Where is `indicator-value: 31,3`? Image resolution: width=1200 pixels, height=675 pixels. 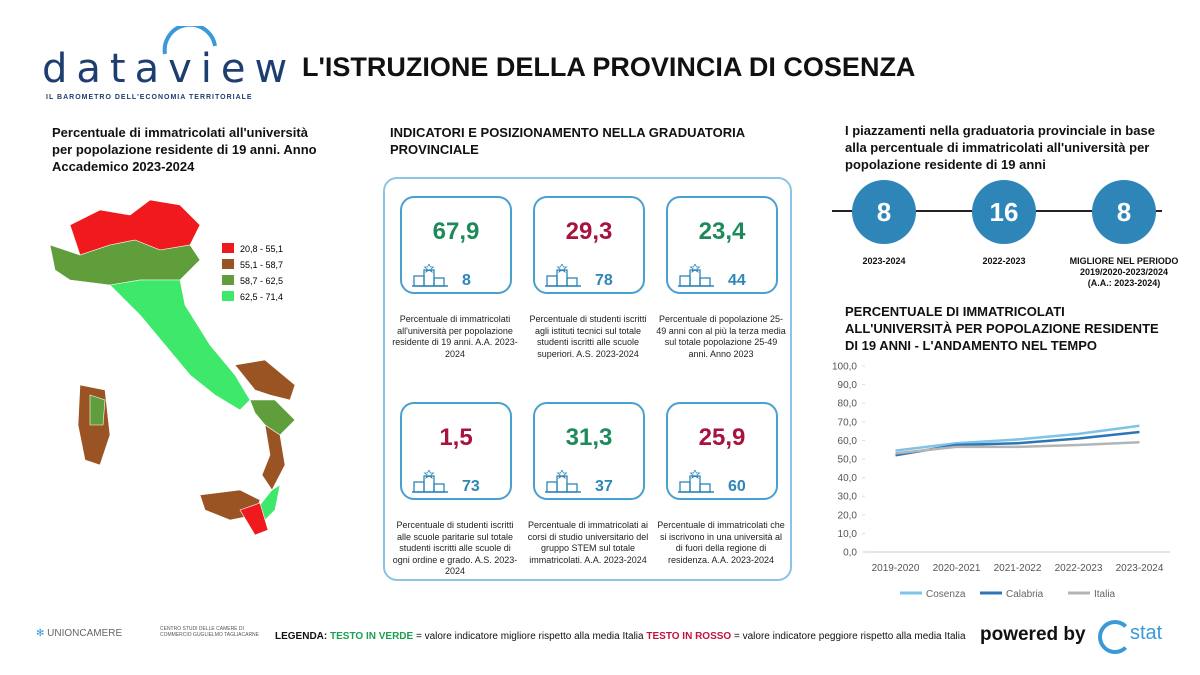 indicator-value: 31,3 is located at coordinates (589, 437).